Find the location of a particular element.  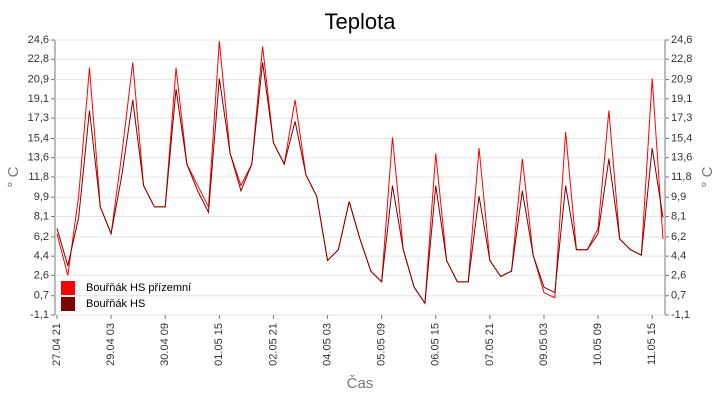

y2-tick-label: 19,1 is located at coordinates (681, 99).